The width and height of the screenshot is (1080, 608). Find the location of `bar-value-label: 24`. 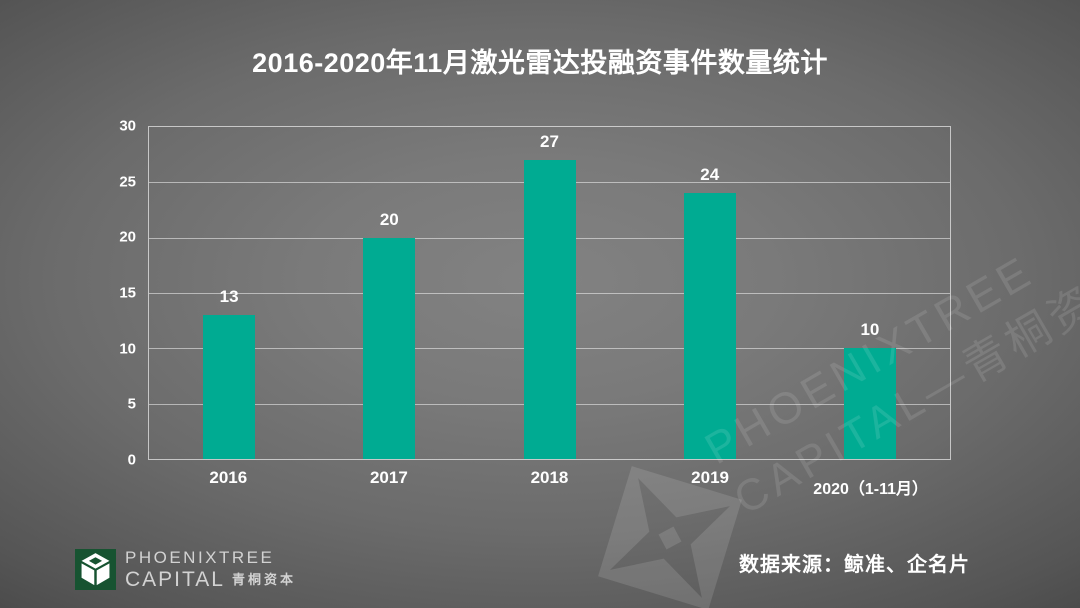

bar-value-label: 24 is located at coordinates (710, 175).